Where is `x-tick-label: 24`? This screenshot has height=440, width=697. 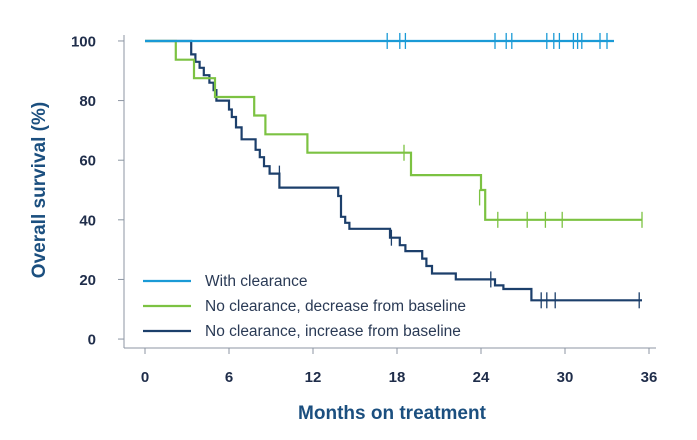
x-tick-label: 24 is located at coordinates (481, 377).